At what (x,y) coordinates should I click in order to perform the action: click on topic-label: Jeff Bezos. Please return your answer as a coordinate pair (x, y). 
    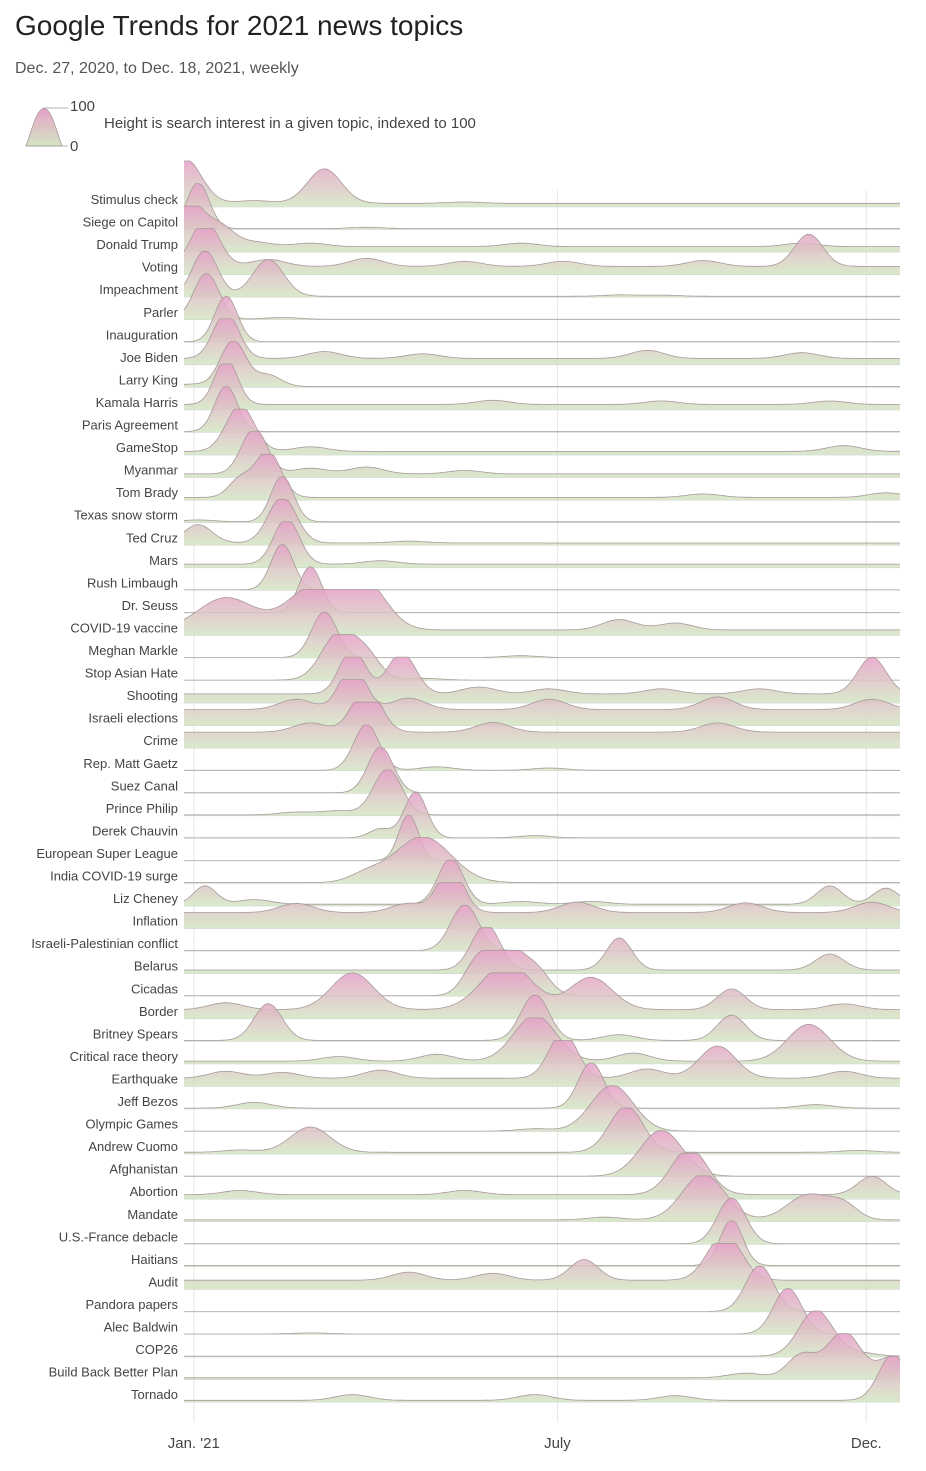
    Looking at the image, I should click on (148, 1101).